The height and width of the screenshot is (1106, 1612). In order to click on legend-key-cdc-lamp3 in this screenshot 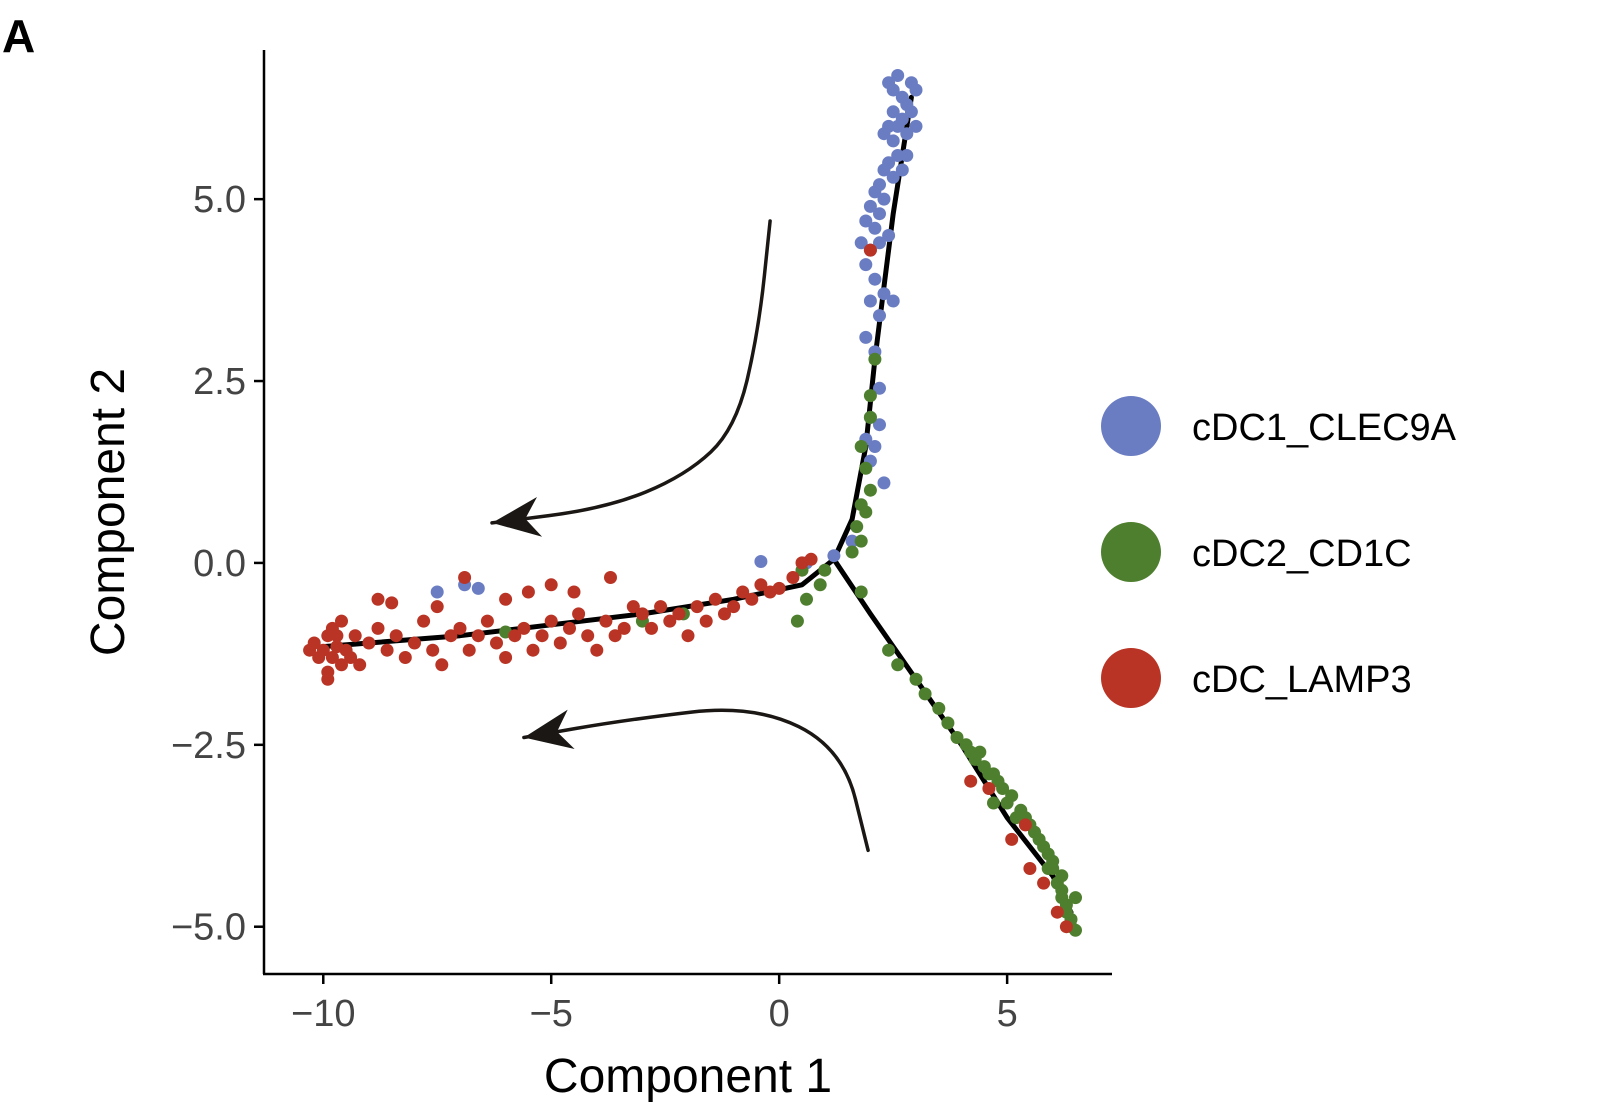, I will do `click(1131, 678)`.